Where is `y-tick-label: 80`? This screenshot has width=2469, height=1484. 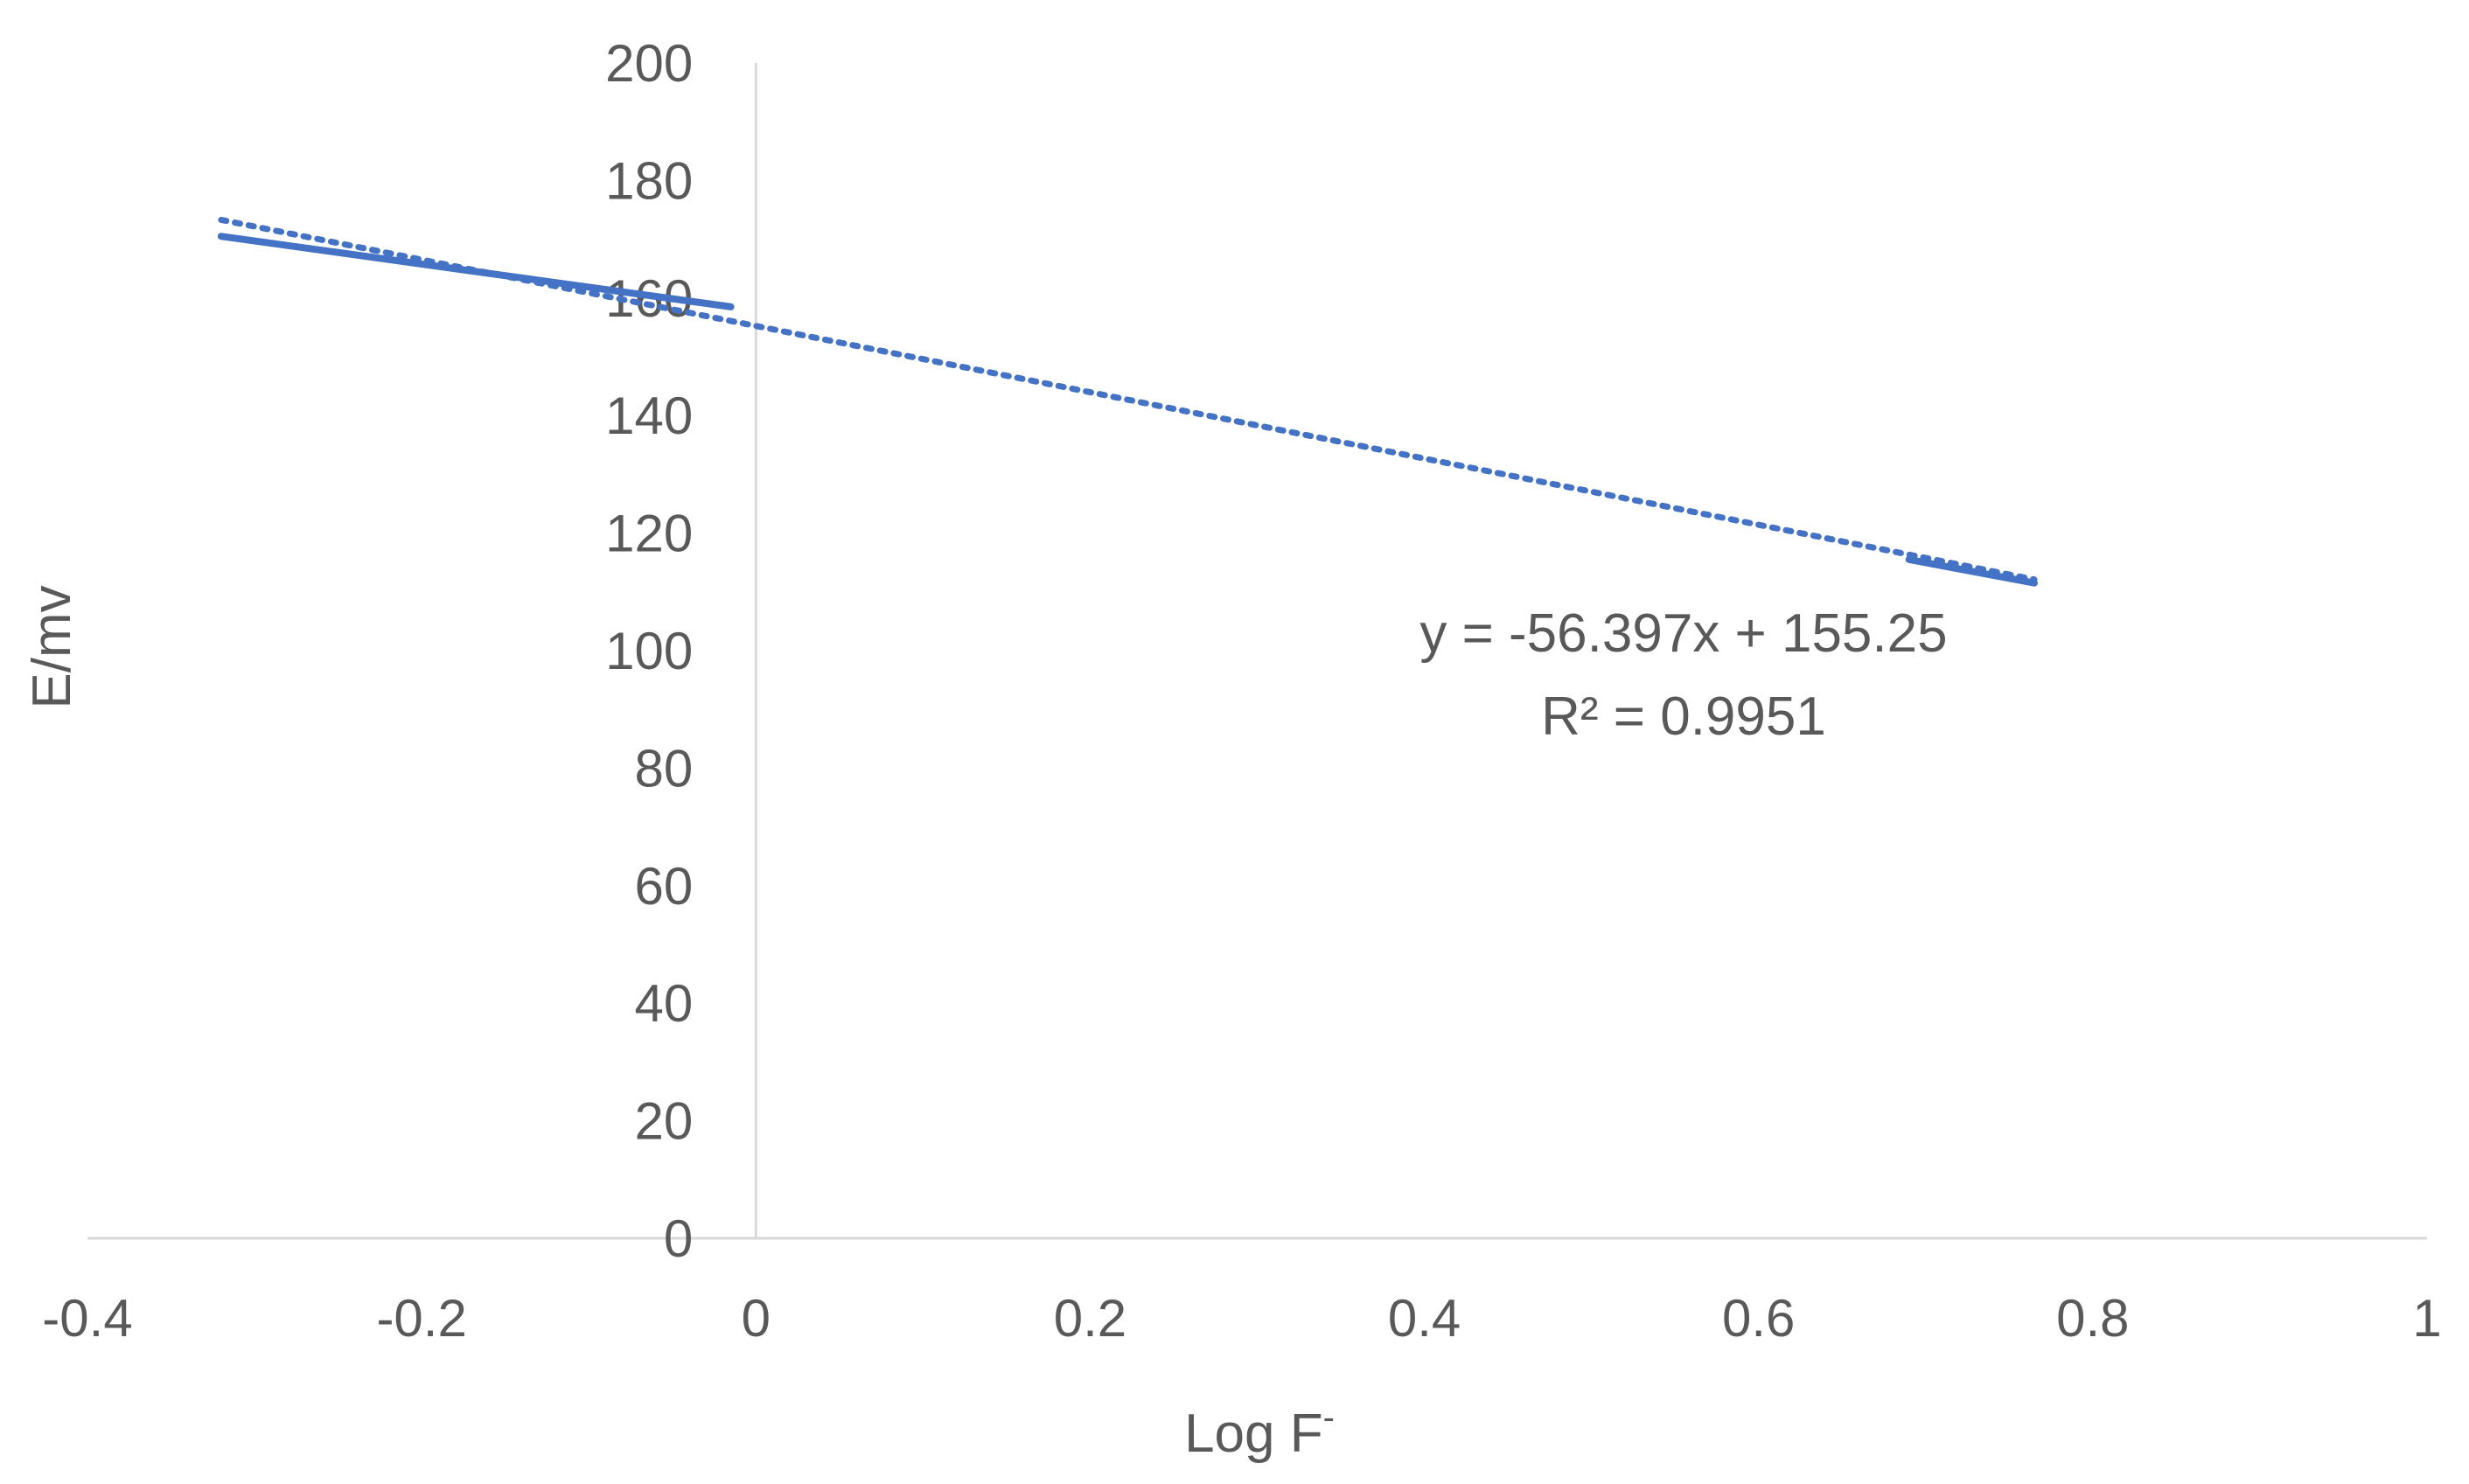
y-tick-label: 80 is located at coordinates (664, 768).